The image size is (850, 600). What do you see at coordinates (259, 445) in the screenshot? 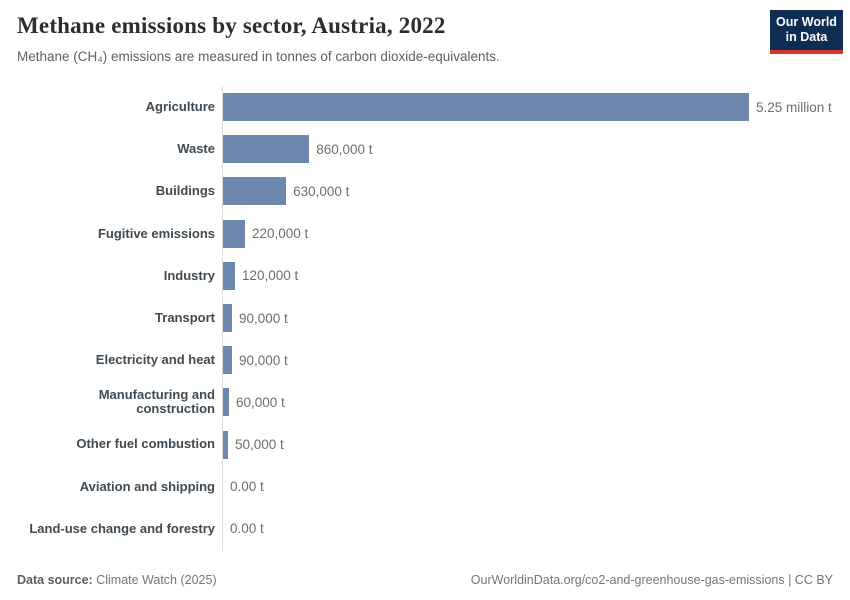
I see `value-label: 50,000 t` at bounding box center [259, 445].